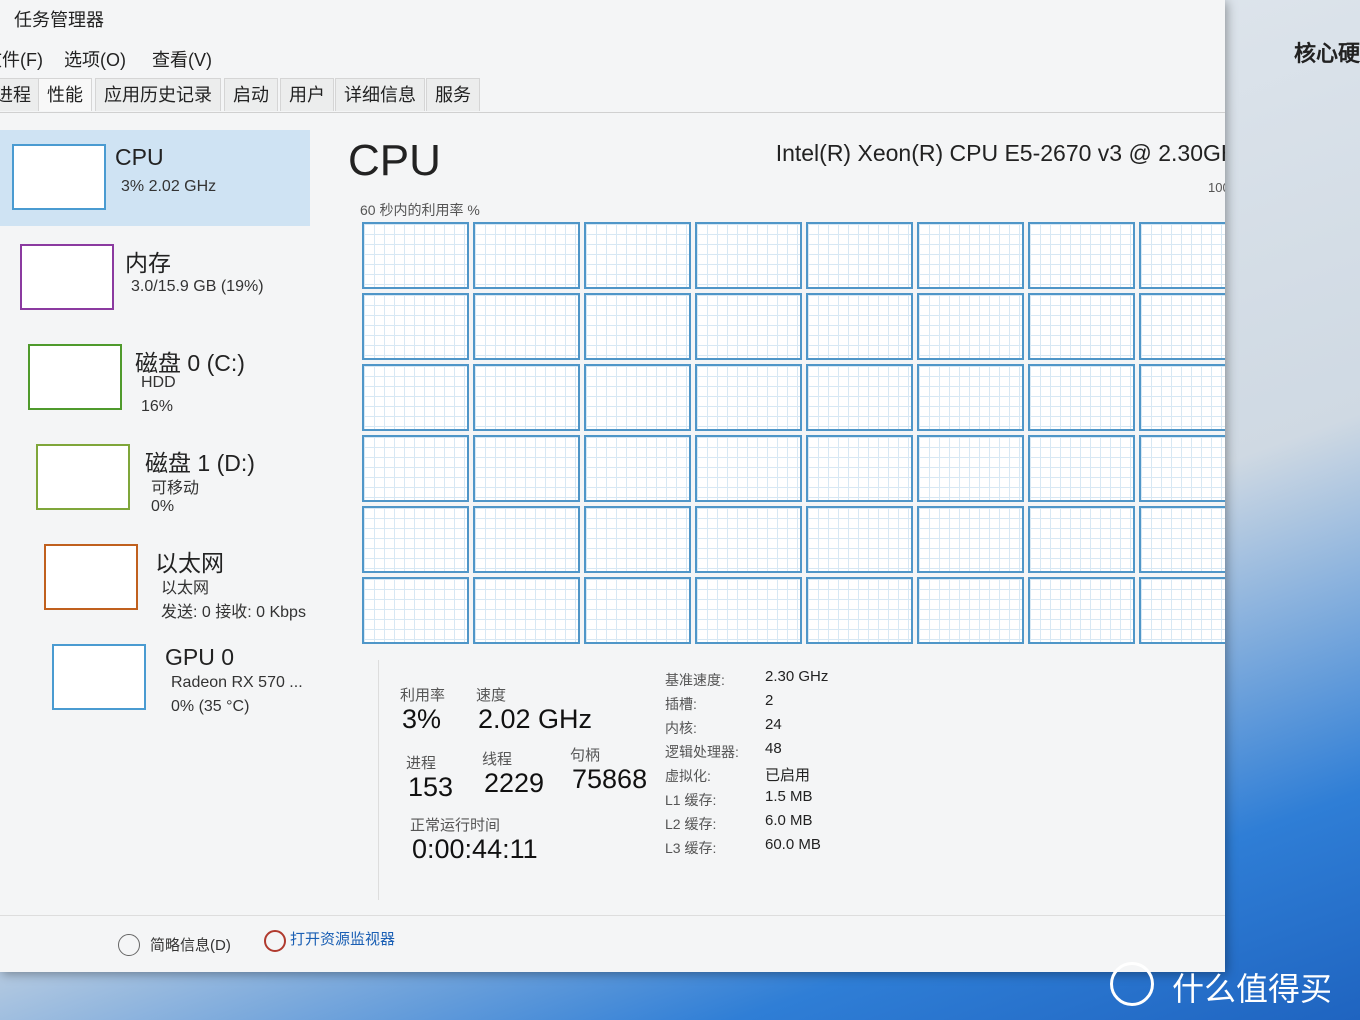 The width and height of the screenshot is (1360, 1020). Describe the element at coordinates (394, 160) in the screenshot. I see `cpu-heading: CPU` at that location.